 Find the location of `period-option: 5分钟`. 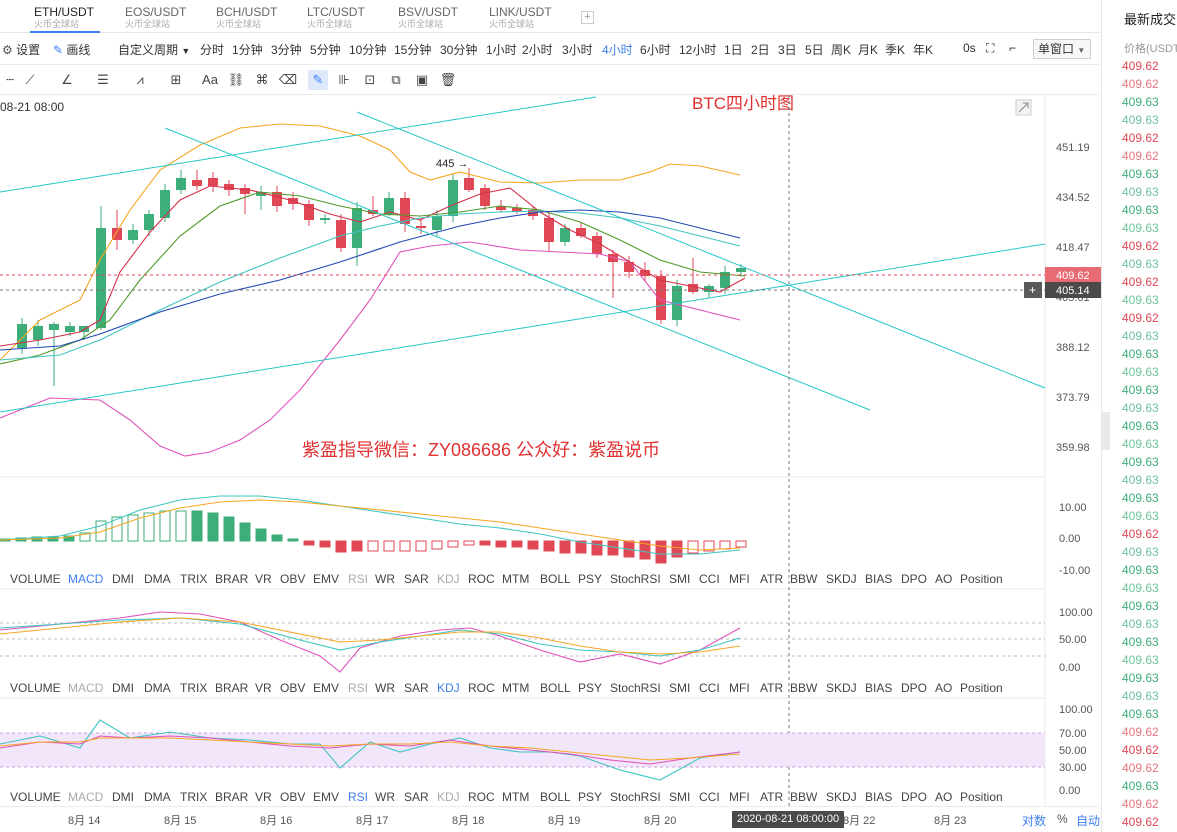

period-option: 5分钟 is located at coordinates (325, 50).